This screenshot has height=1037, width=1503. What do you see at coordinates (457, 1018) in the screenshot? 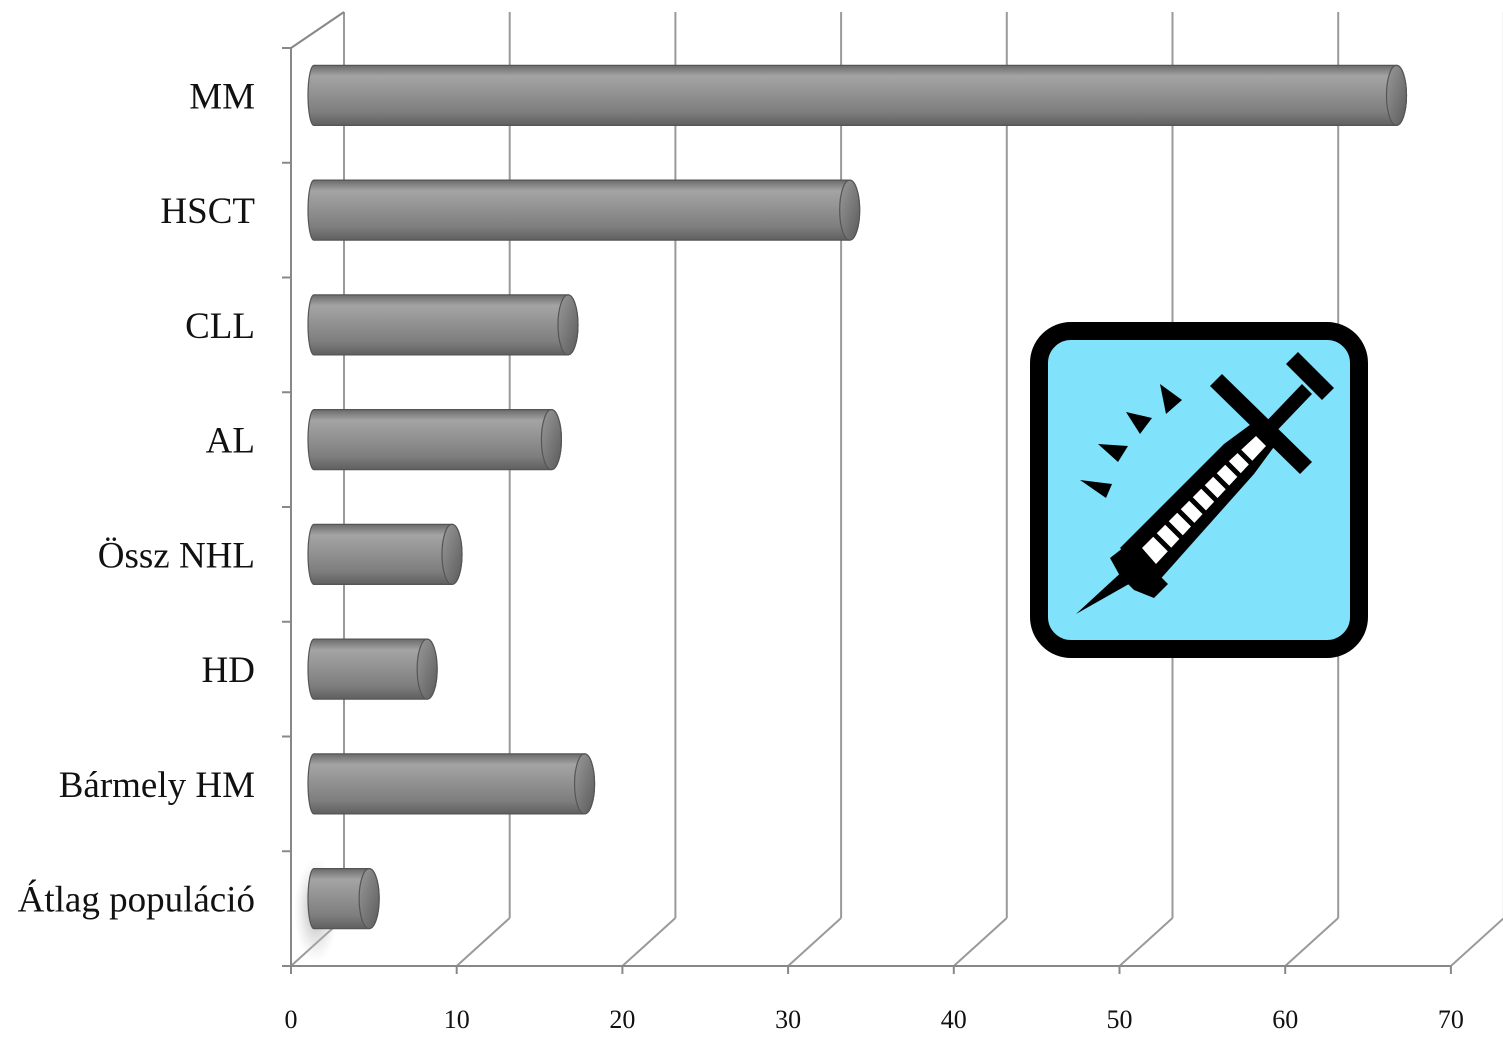
I see `x-tick-label: 10` at bounding box center [457, 1018].